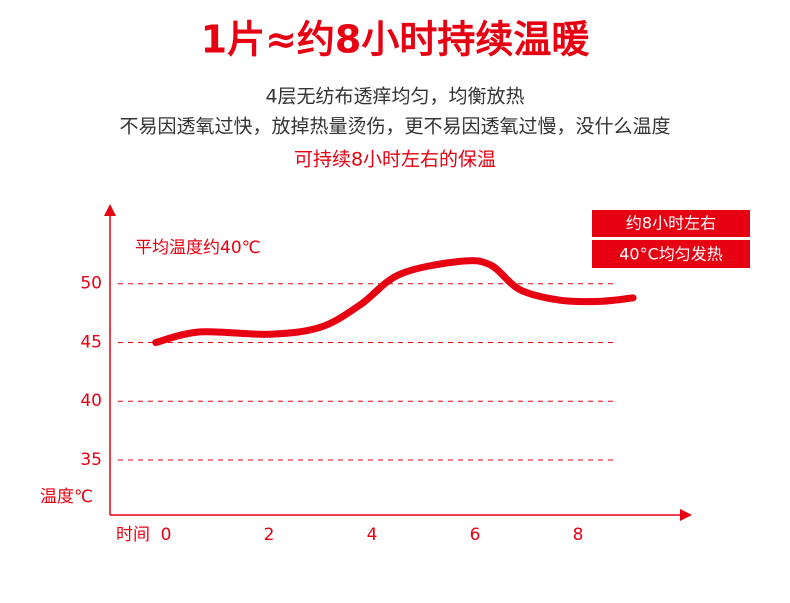 This screenshot has height=603, width=790. I want to click on x-tick-label: 8, so click(578, 535).